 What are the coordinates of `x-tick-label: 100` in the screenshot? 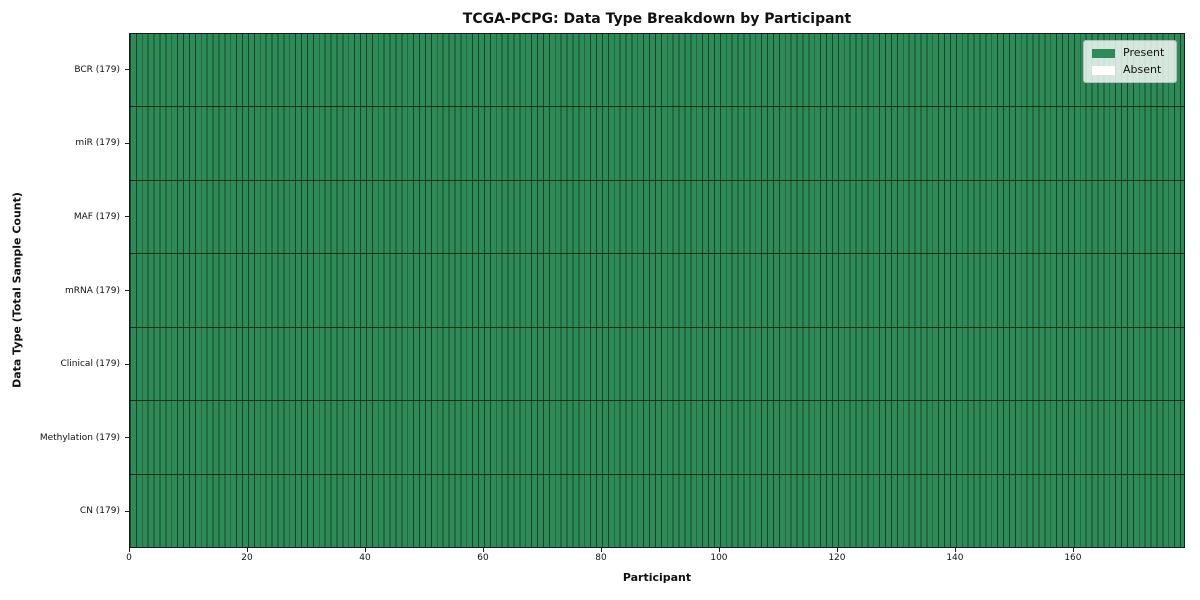 It's located at (719, 558).